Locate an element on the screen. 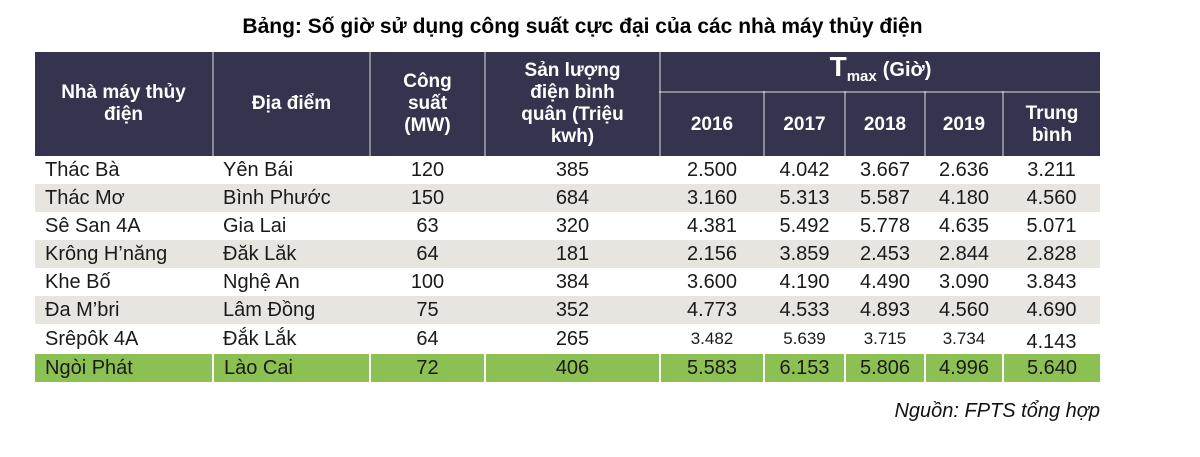 The width and height of the screenshot is (1200, 457). cell-plant: Đa M’bri is located at coordinates (124, 310).